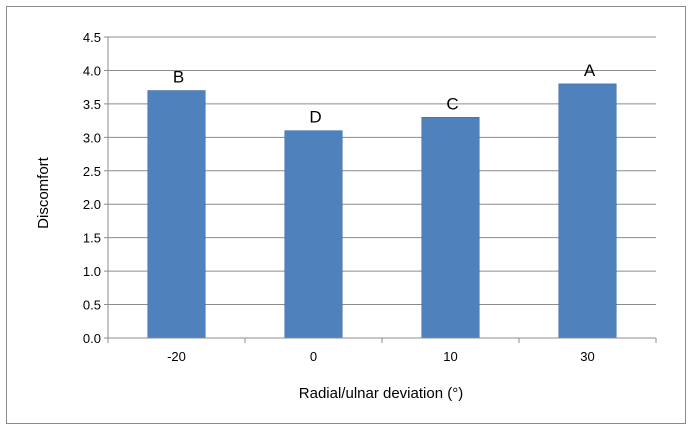 Image resolution: width=694 pixels, height=431 pixels. What do you see at coordinates (92, 188) in the screenshot?
I see `y-tick-labels: 0.0 0.5 1.0 1.5 2.0 2.5 3.0 3.5 4.0 4.5` at bounding box center [92, 188].